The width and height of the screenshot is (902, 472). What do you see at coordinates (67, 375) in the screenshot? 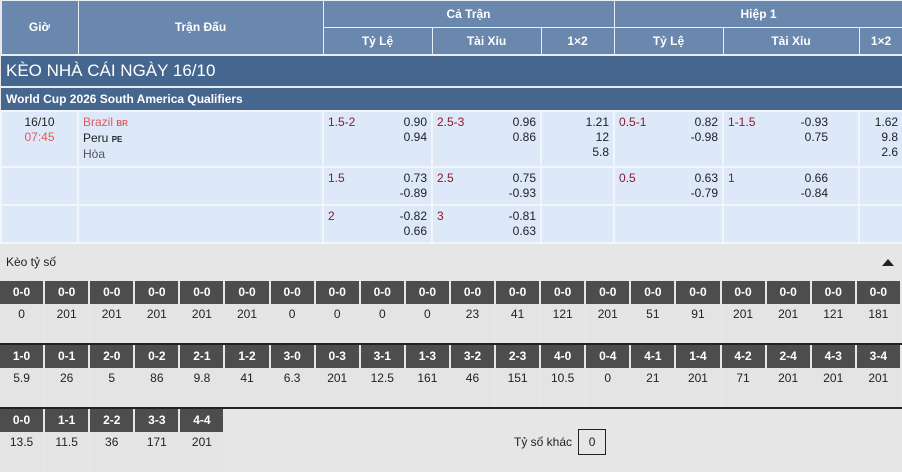
I see `score-cell: 0-1 26` at bounding box center [67, 375].